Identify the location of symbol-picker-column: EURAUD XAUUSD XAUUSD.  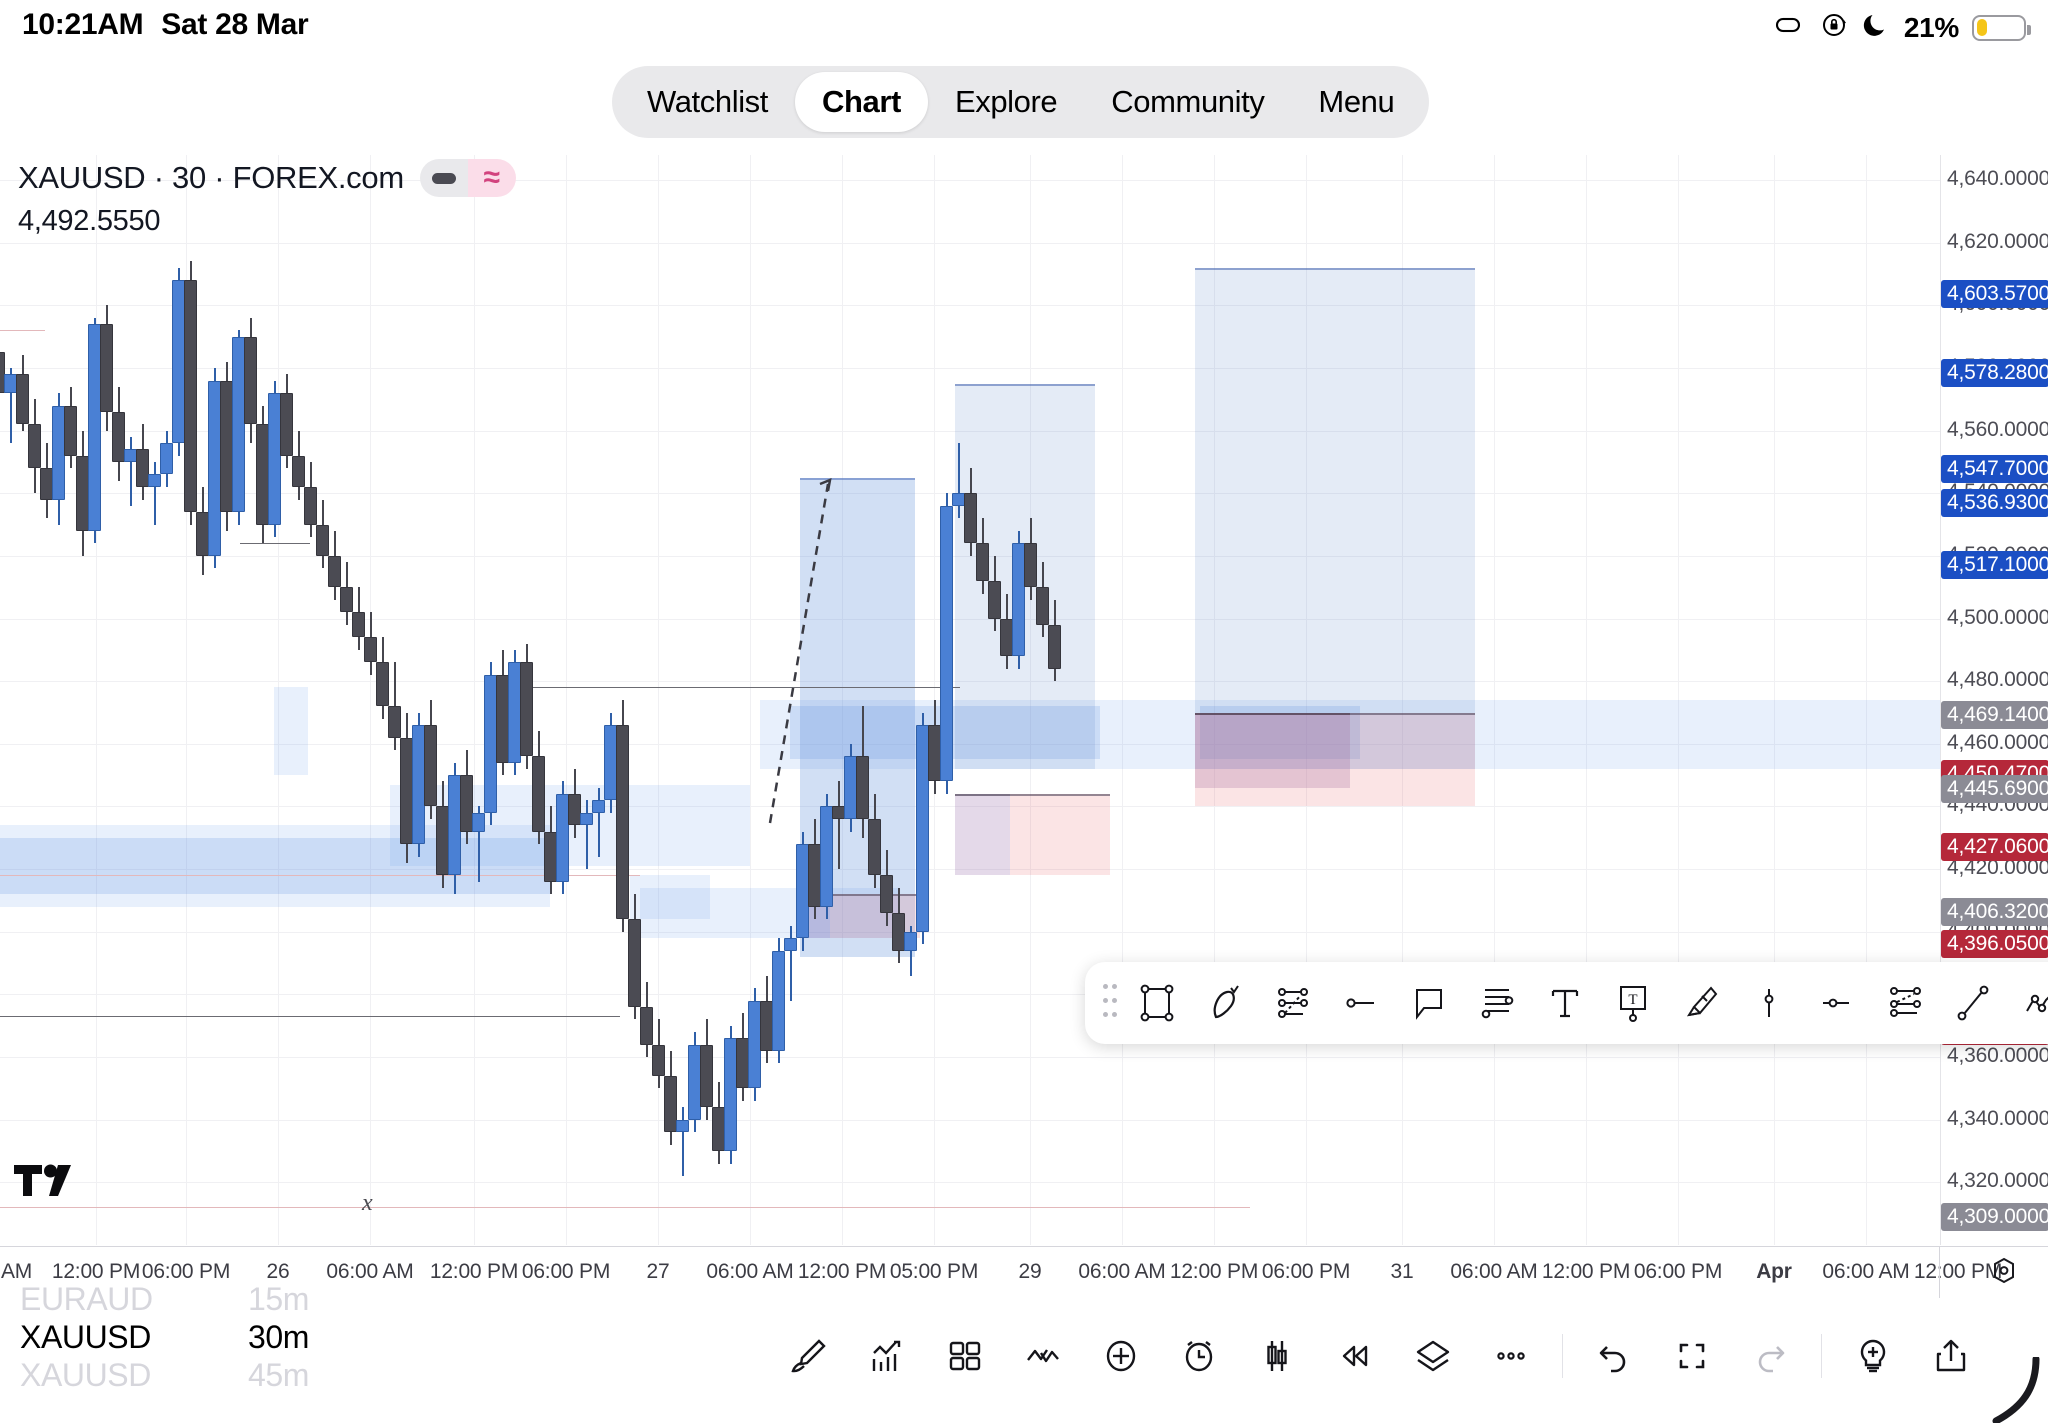
(86, 1337).